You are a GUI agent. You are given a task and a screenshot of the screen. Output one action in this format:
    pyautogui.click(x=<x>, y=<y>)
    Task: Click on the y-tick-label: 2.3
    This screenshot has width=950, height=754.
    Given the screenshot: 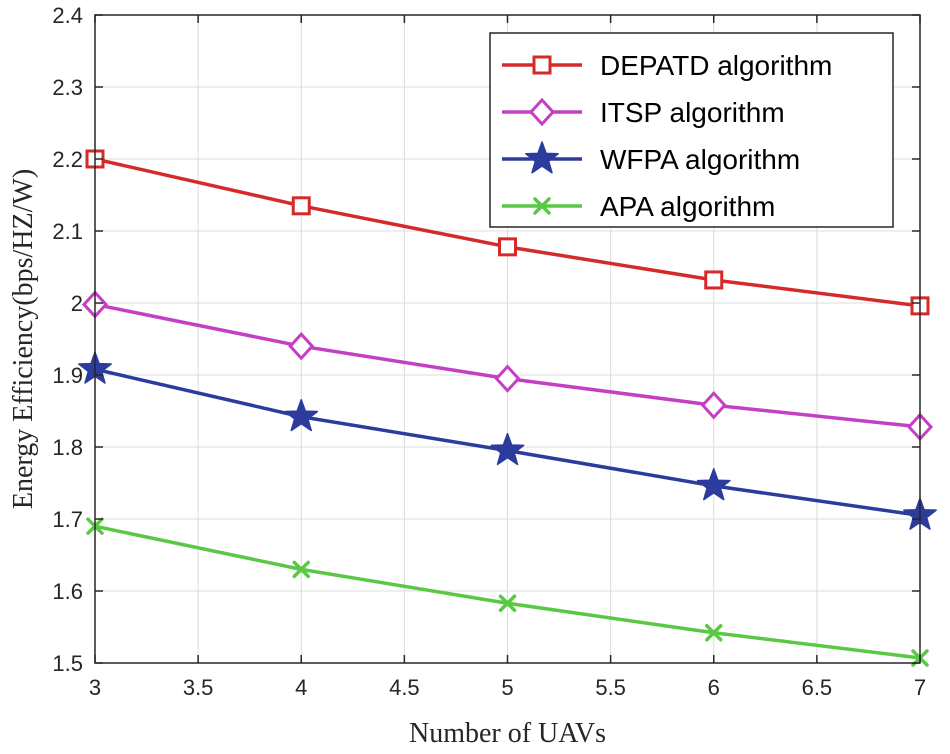 What is the action you would take?
    pyautogui.click(x=67, y=87)
    